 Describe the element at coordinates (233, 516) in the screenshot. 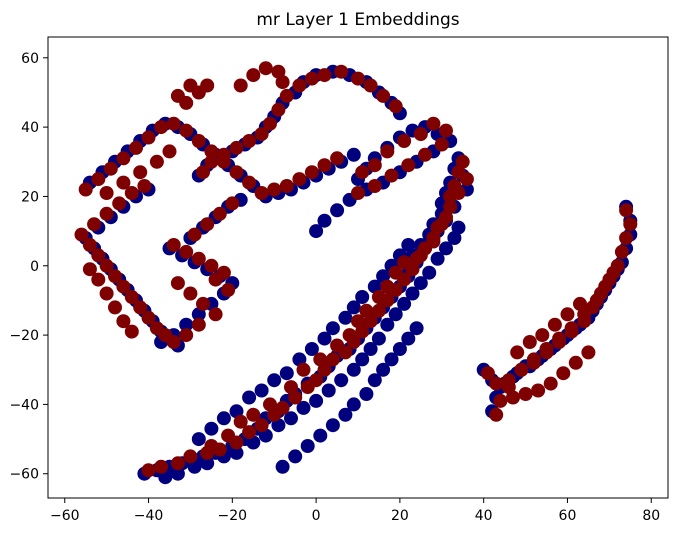

I see `x-tick-label: −20` at that location.